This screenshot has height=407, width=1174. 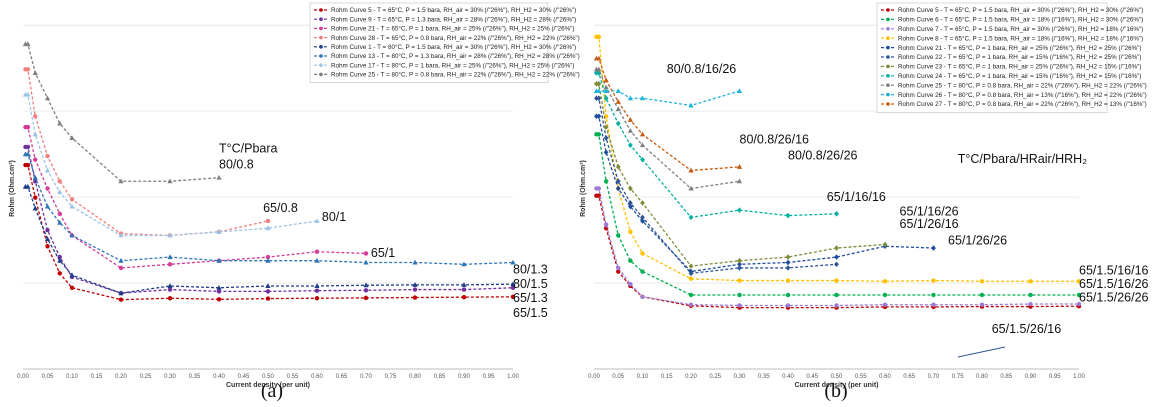 What do you see at coordinates (1022, 159) in the screenshot?
I see `curve-annotation: T°C/Pbara/HRair/HRH₂` at bounding box center [1022, 159].